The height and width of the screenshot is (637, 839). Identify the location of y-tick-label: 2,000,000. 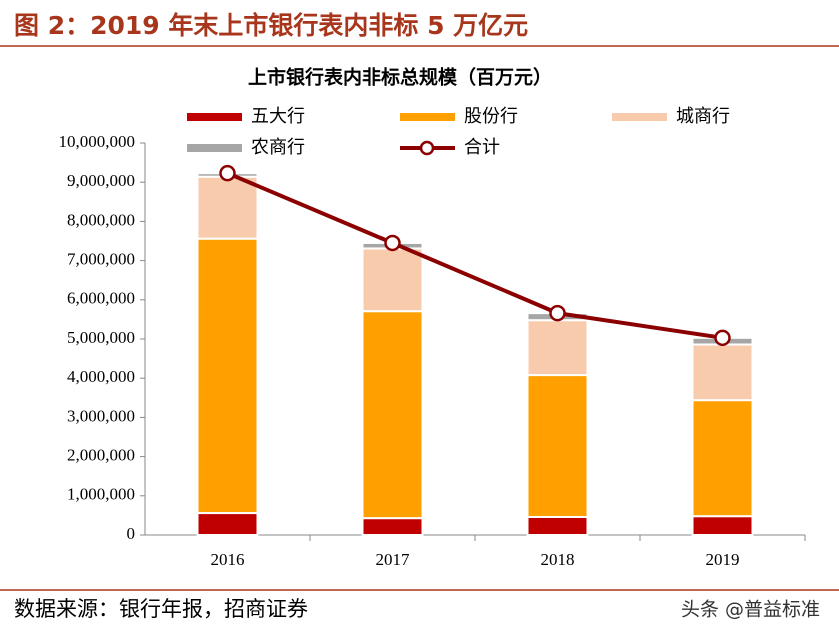
(101, 455).